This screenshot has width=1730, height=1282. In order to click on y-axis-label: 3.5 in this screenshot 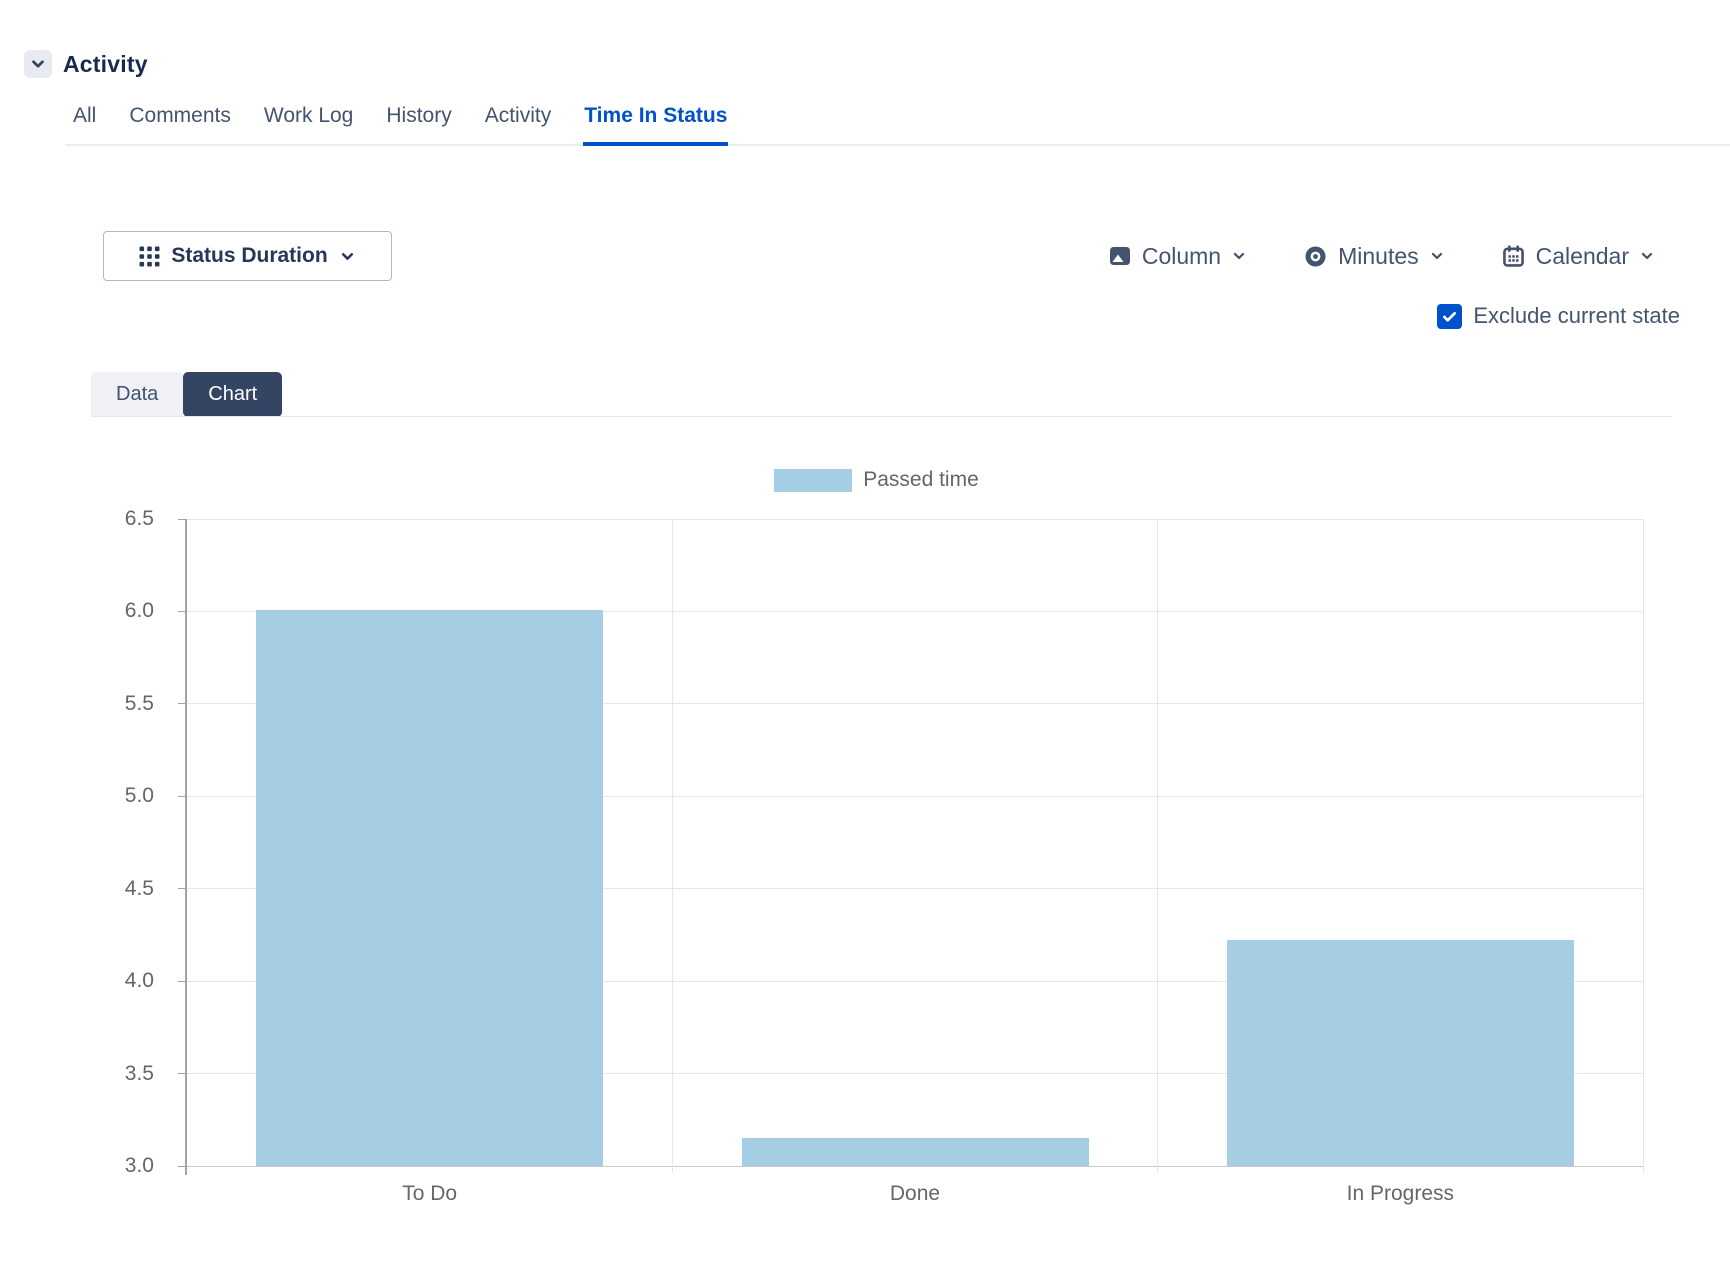, I will do `click(139, 1073)`.